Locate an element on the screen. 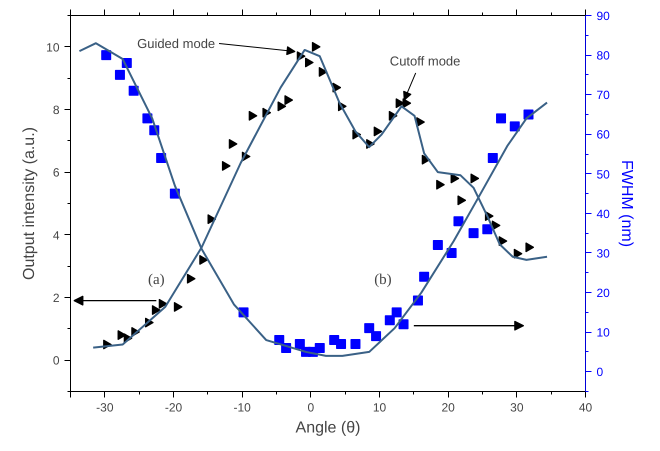 The width and height of the screenshot is (660, 451). y2-tick-label: 40 is located at coordinates (603, 213).